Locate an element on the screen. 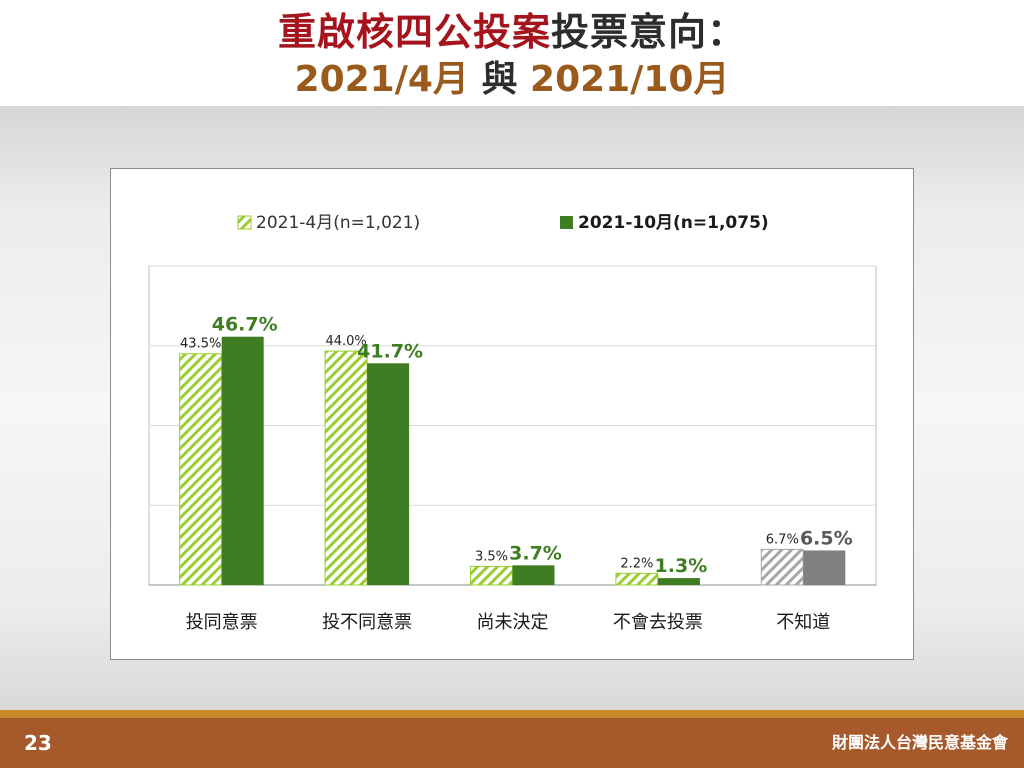 Image resolution: width=1024 pixels, height=768 pixels. slide-subtitle: 2021/4月 與 2021/10月 is located at coordinates (512, 80).